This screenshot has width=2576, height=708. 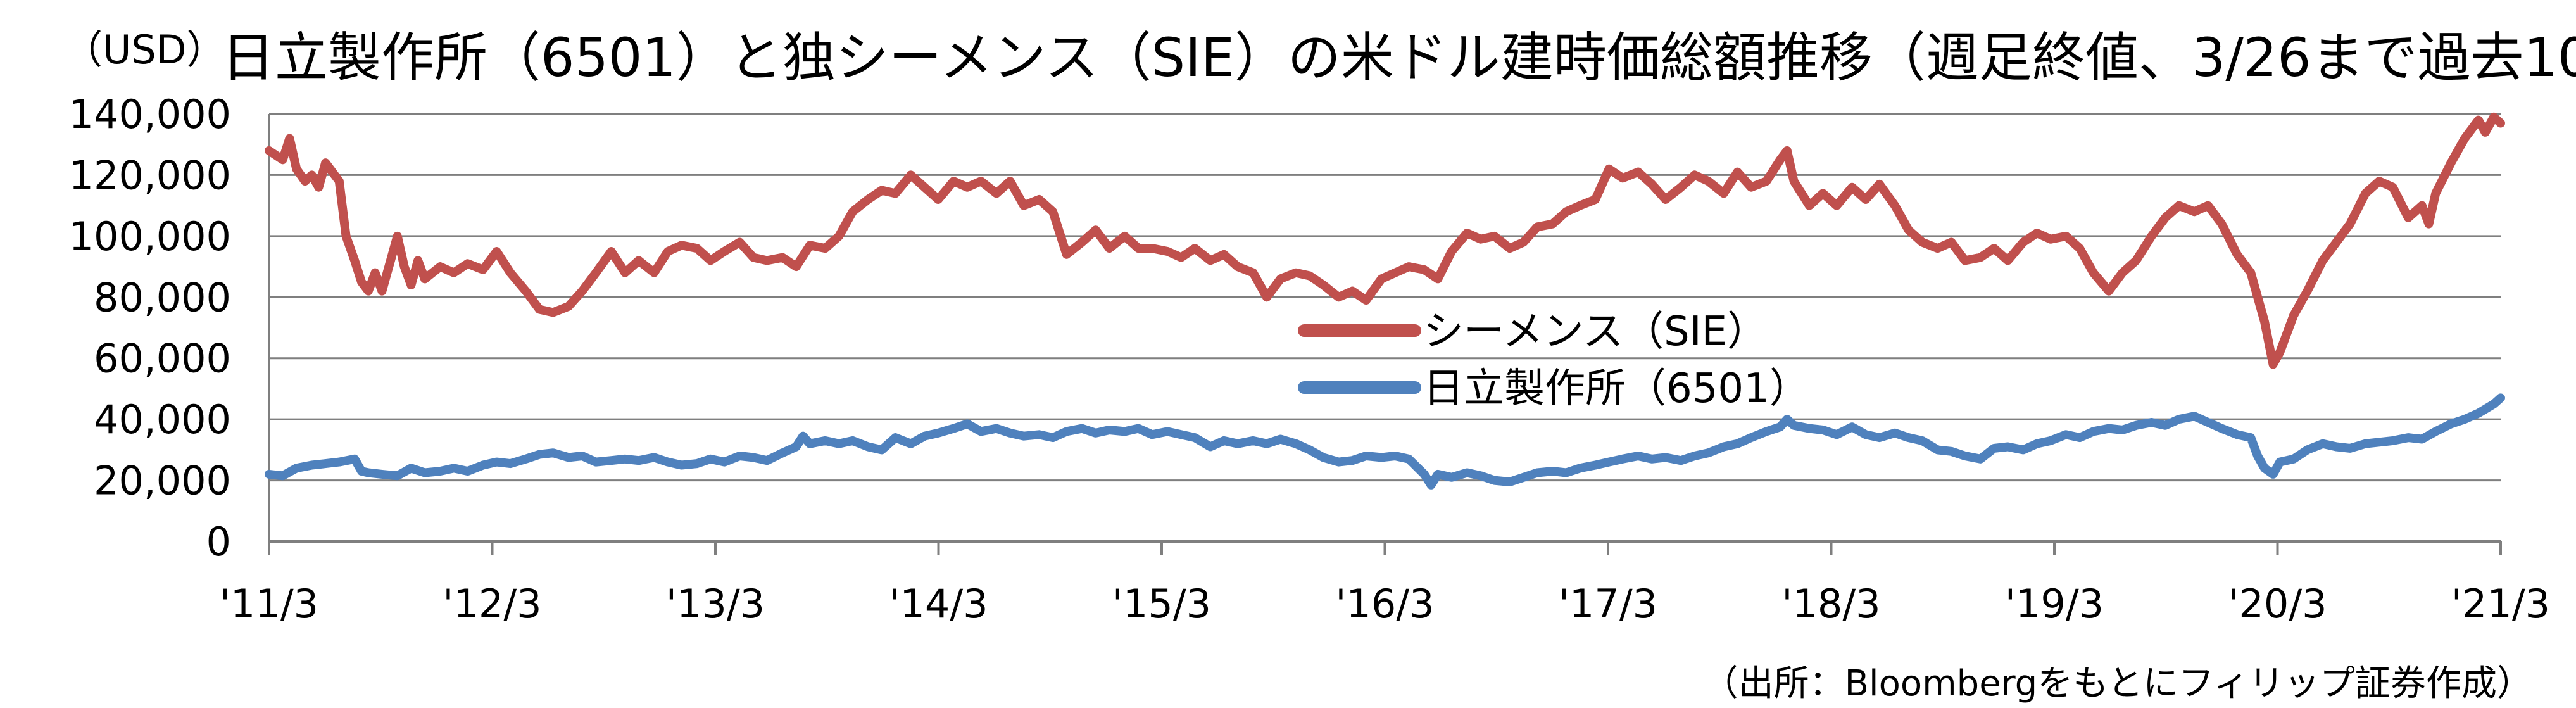 What do you see at coordinates (938, 604) in the screenshot?
I see `x-tick-label: '14/3` at bounding box center [938, 604].